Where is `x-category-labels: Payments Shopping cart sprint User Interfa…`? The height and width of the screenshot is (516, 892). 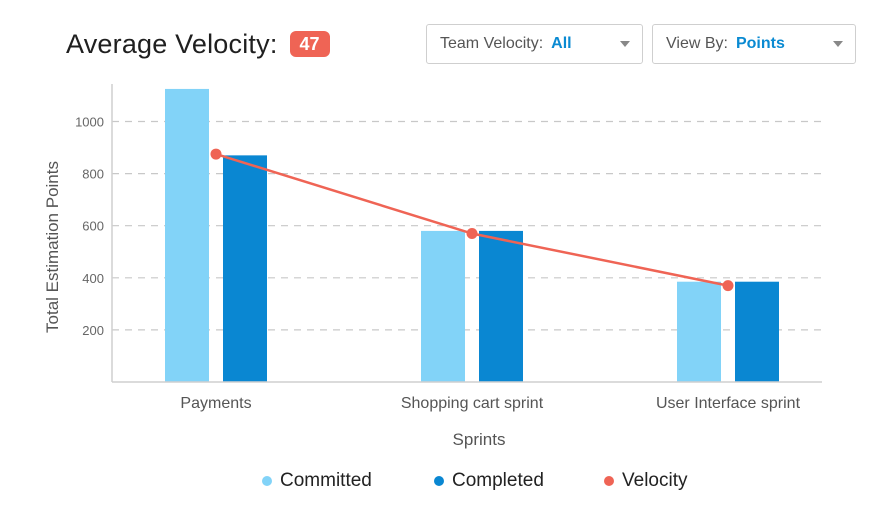
x-category-labels: Payments Shopping cart sprint User Interfa… is located at coordinates (490, 403).